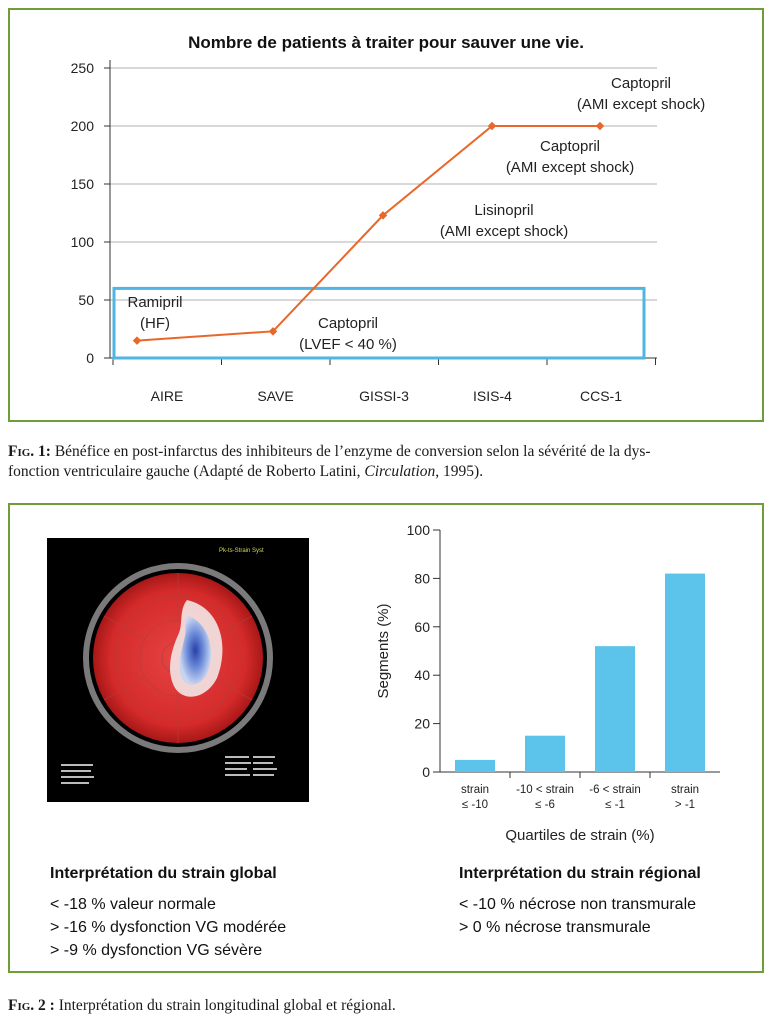  Describe the element at coordinates (578, 904) in the screenshot. I see `regional-strain-line: < -10 % nécrose non transmurale` at that location.